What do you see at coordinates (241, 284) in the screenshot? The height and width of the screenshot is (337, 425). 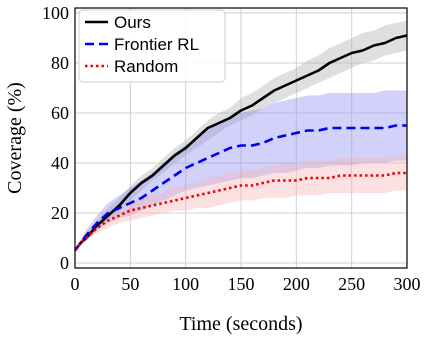 I see `x-tick-label: 150` at bounding box center [241, 284].